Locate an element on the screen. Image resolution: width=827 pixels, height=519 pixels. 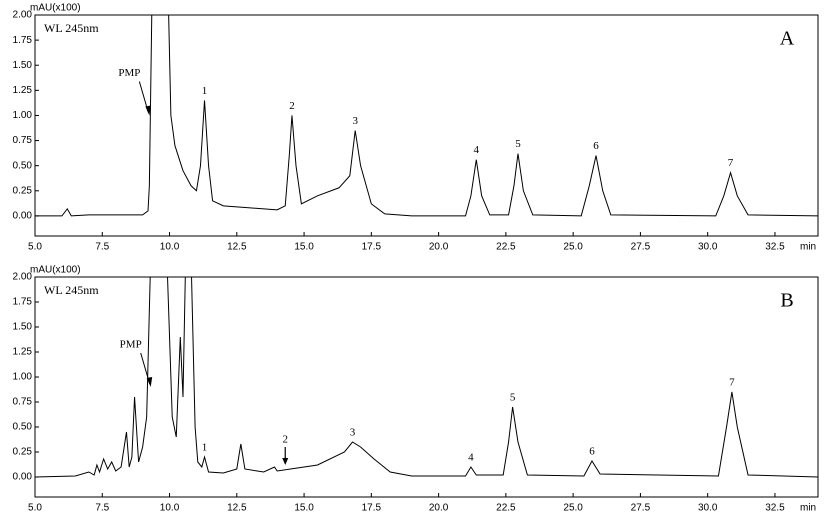
panel-label: B is located at coordinates (786, 301).